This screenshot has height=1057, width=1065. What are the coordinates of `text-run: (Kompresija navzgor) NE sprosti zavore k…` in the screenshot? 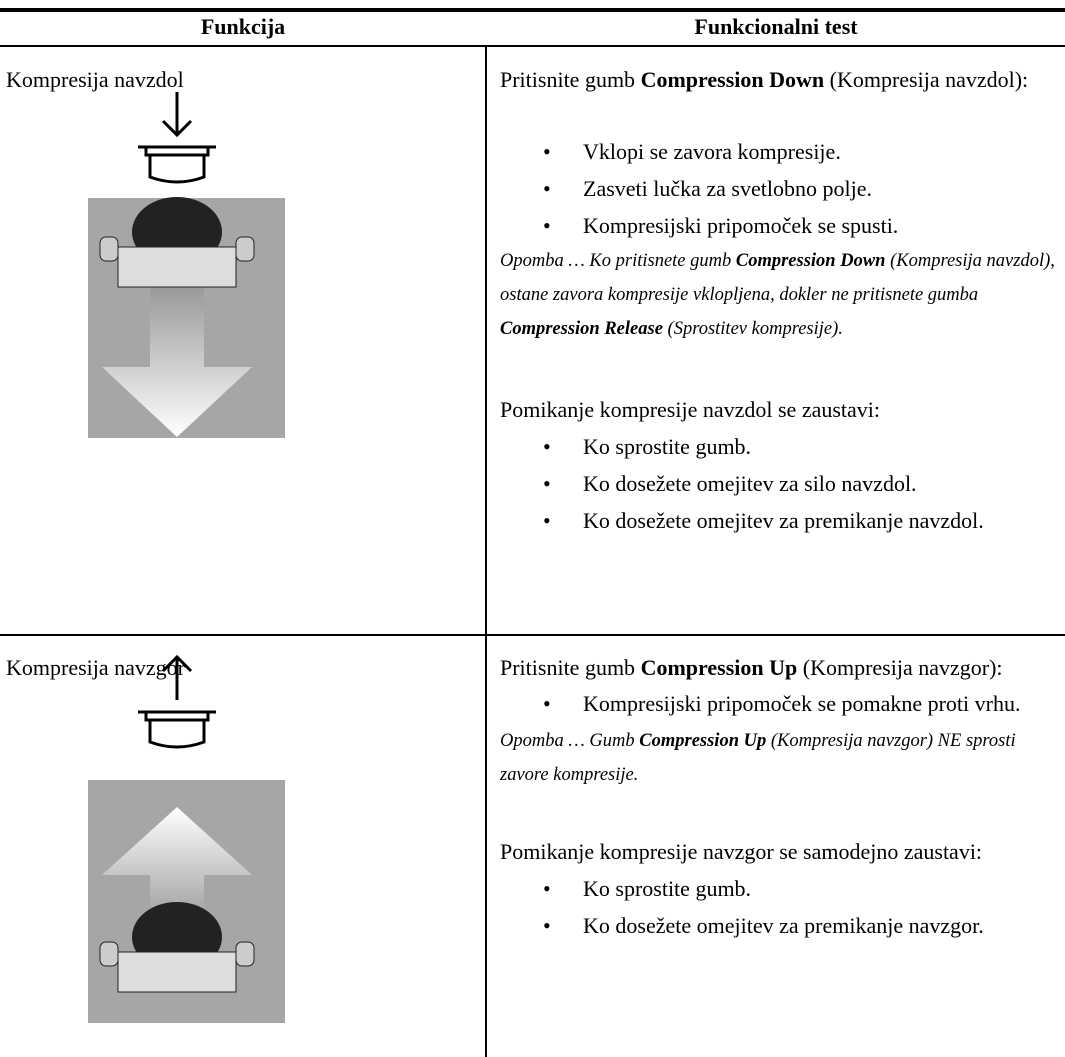 It's located at (758, 758).